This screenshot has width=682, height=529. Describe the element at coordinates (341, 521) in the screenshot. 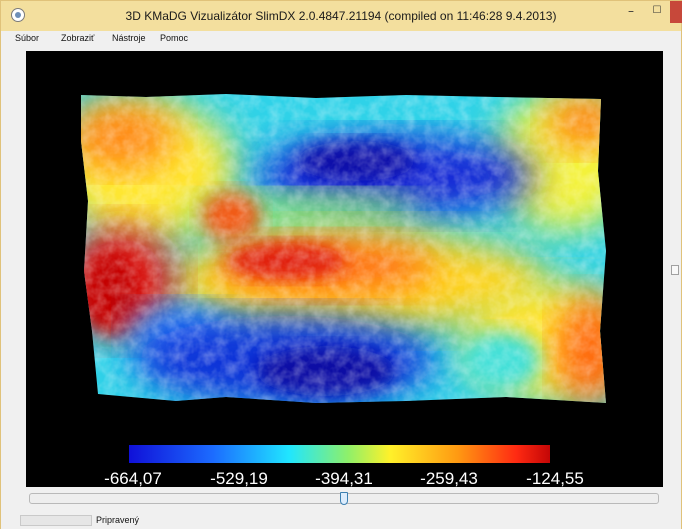

I see `status-bar: Pripravený` at that location.